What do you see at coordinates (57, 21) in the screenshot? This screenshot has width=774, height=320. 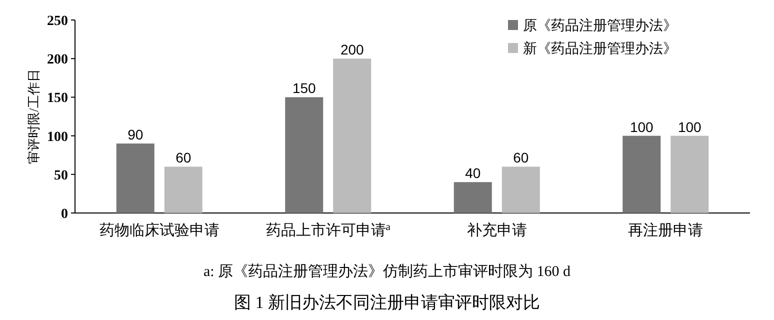 I see `y-tick-label: 250` at bounding box center [57, 21].